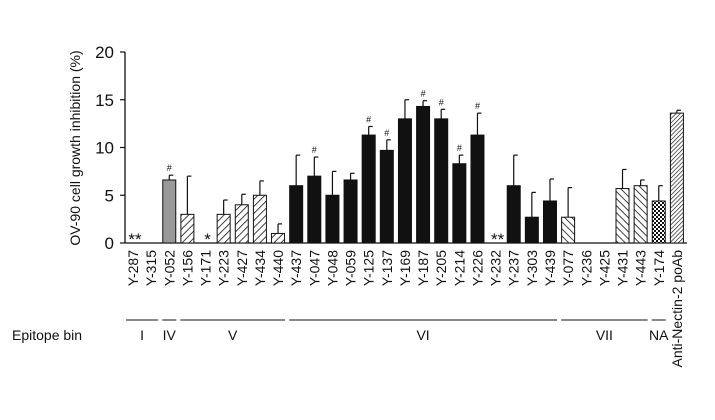 This screenshot has width=715, height=420. I want to click on y-tick-label: 10, so click(104, 148).